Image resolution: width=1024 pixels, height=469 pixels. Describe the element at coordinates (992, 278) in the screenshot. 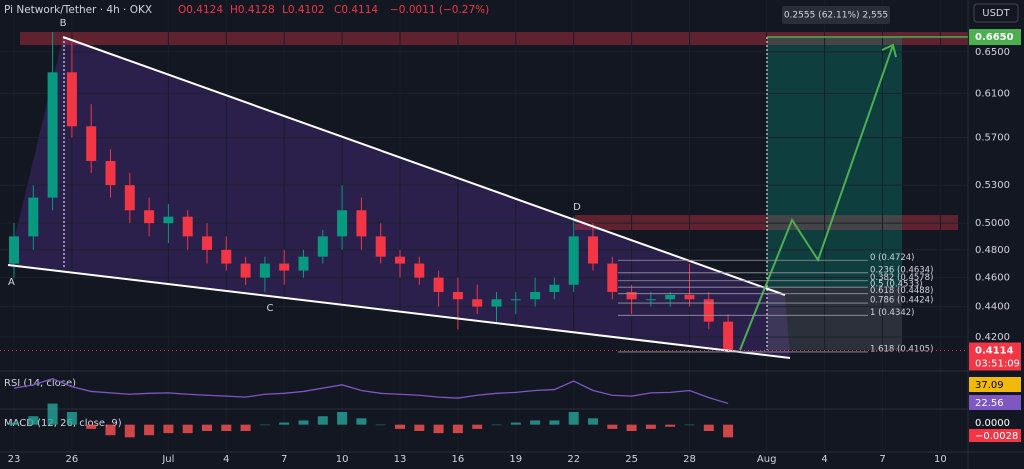

I see `y-tick-label: 0.4600` at that location.